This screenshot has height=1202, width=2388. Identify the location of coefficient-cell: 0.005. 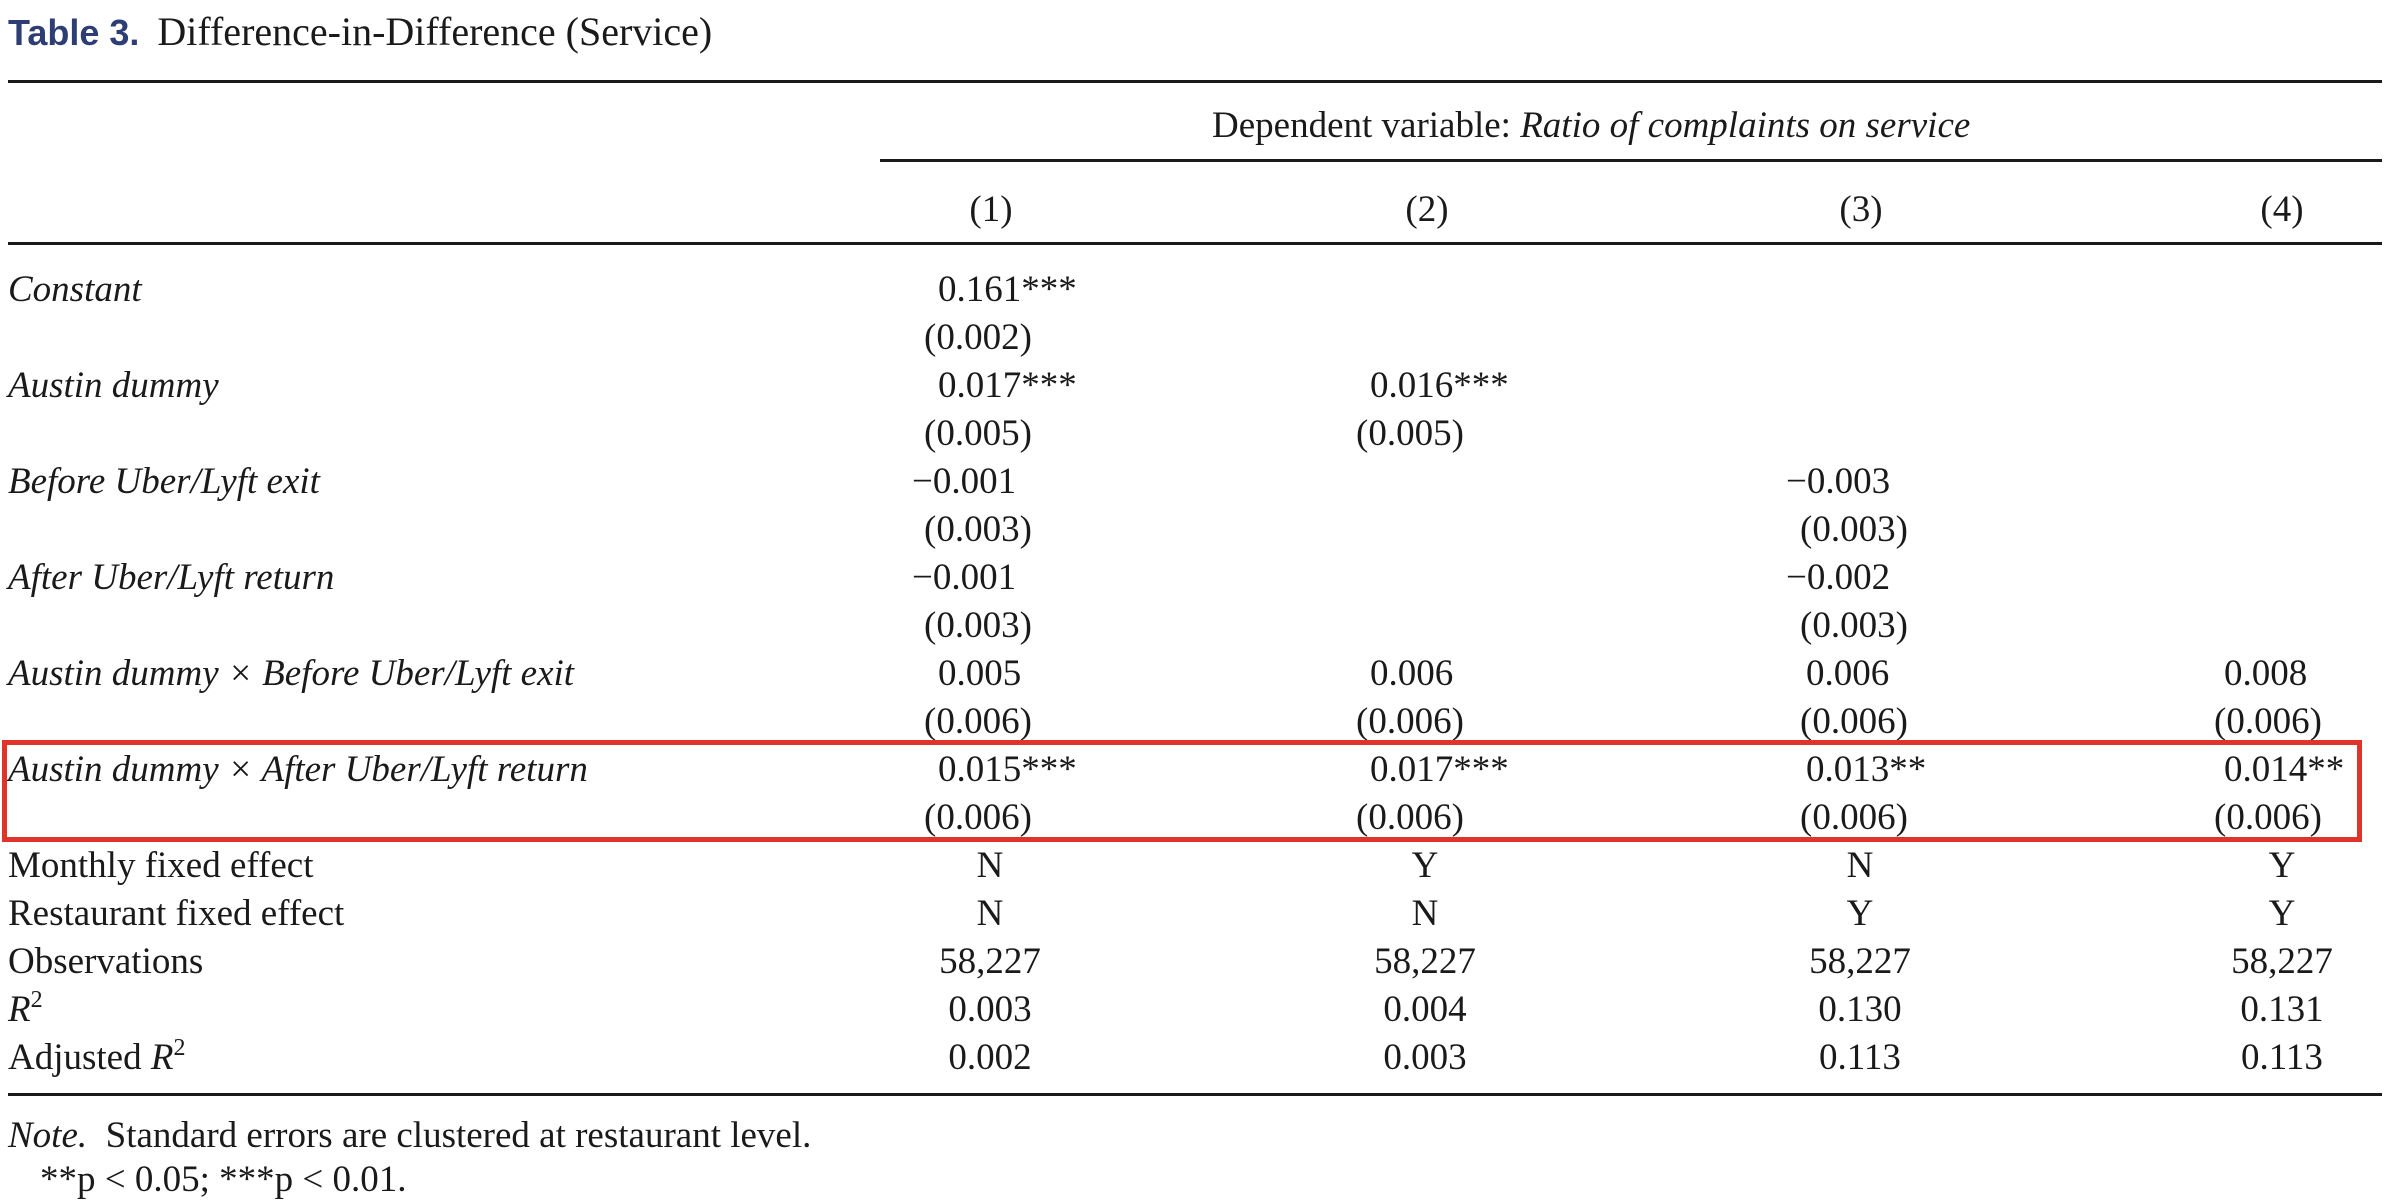
(980, 673).